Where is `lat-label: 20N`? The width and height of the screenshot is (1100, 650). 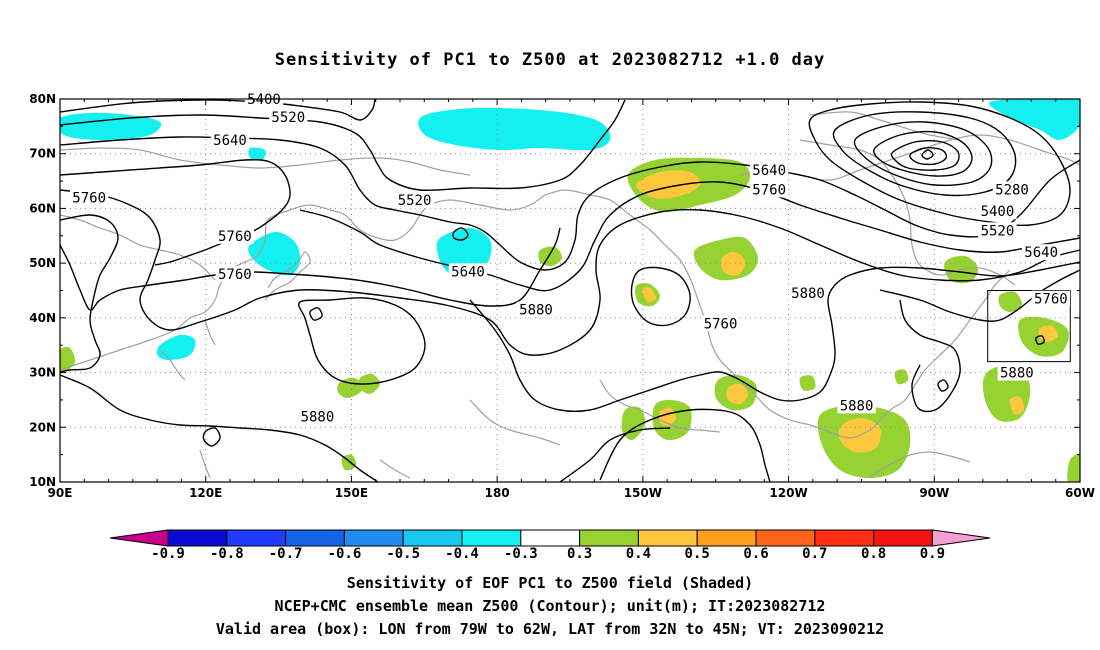
lat-label: 20N is located at coordinates (42, 427).